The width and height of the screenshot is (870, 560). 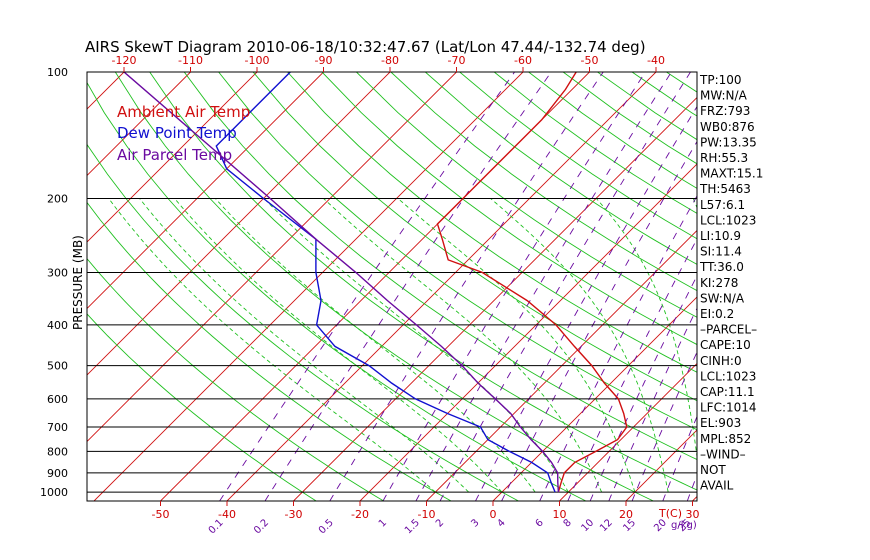 I want to click on index-entry: TP:100, so click(x=720, y=80).